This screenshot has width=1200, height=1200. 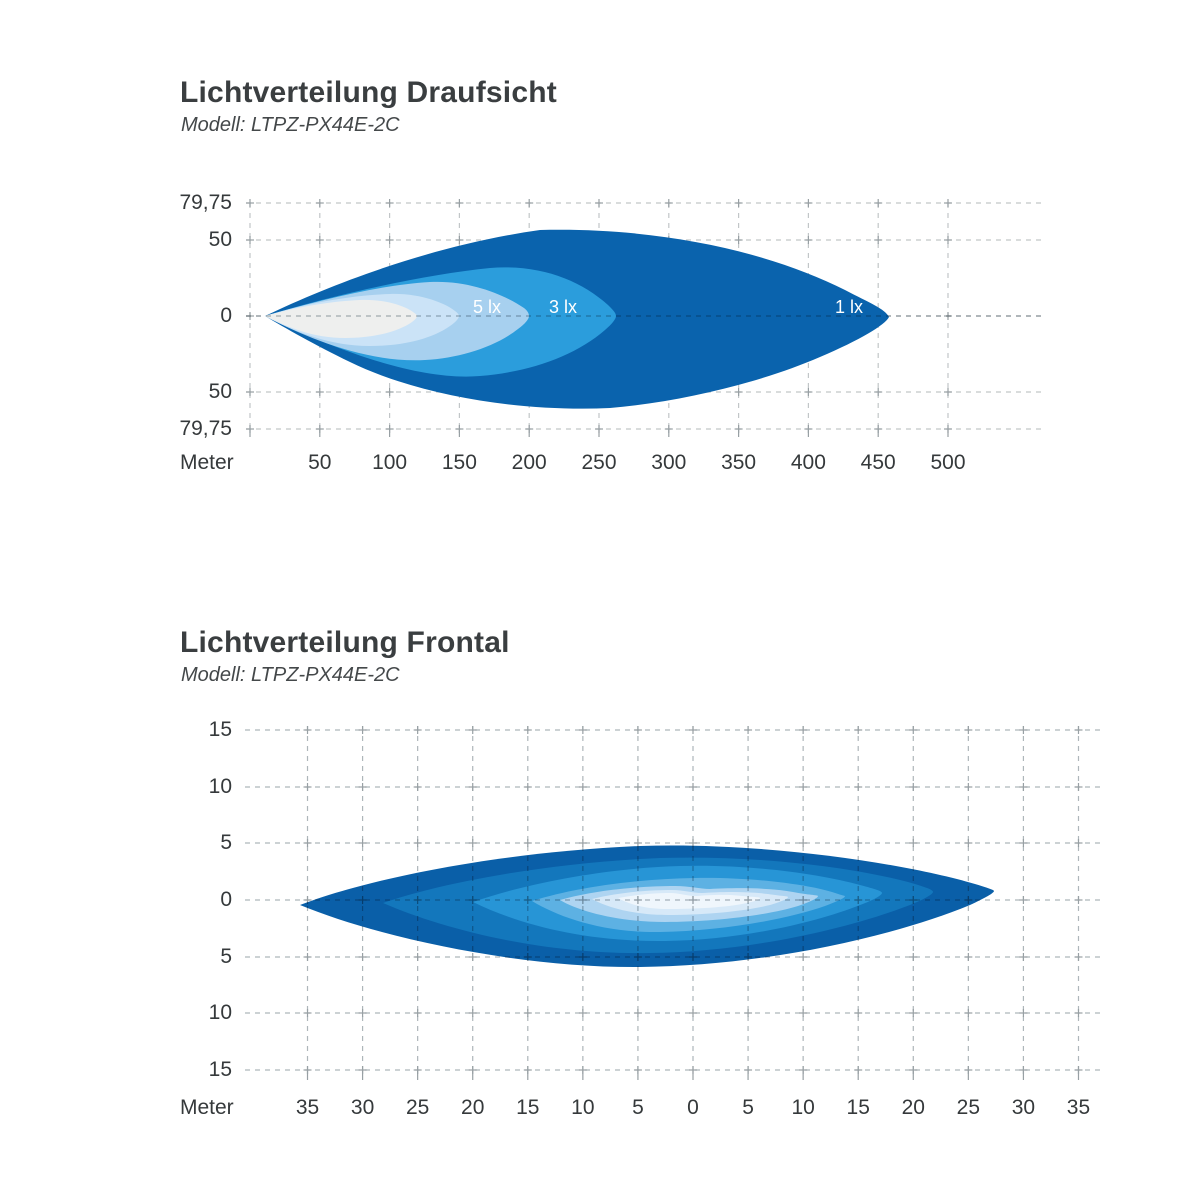 I want to click on label-5lx: 5 lx, so click(x=487, y=307).